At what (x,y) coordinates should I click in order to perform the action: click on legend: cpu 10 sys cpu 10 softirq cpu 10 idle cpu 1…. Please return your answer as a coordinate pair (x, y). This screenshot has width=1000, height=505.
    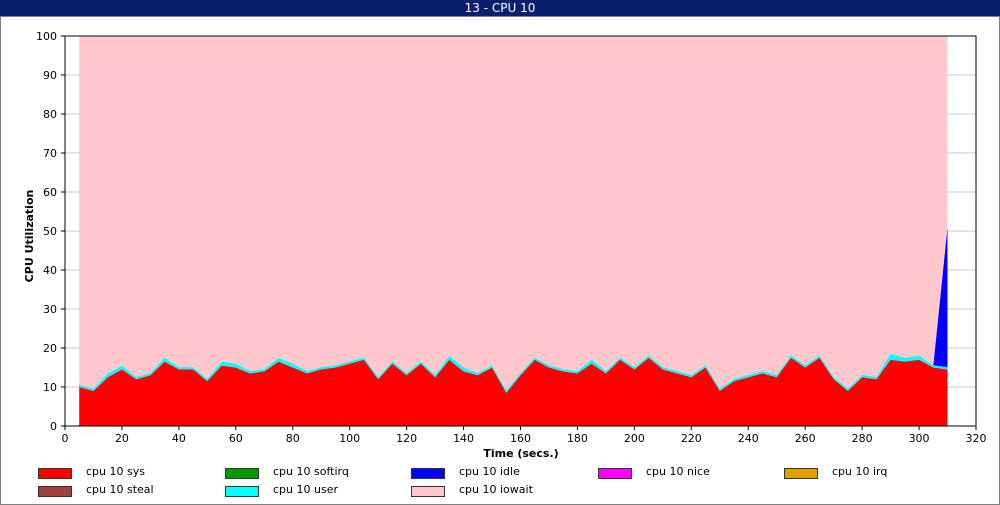
    Looking at the image, I should click on (500, 483).